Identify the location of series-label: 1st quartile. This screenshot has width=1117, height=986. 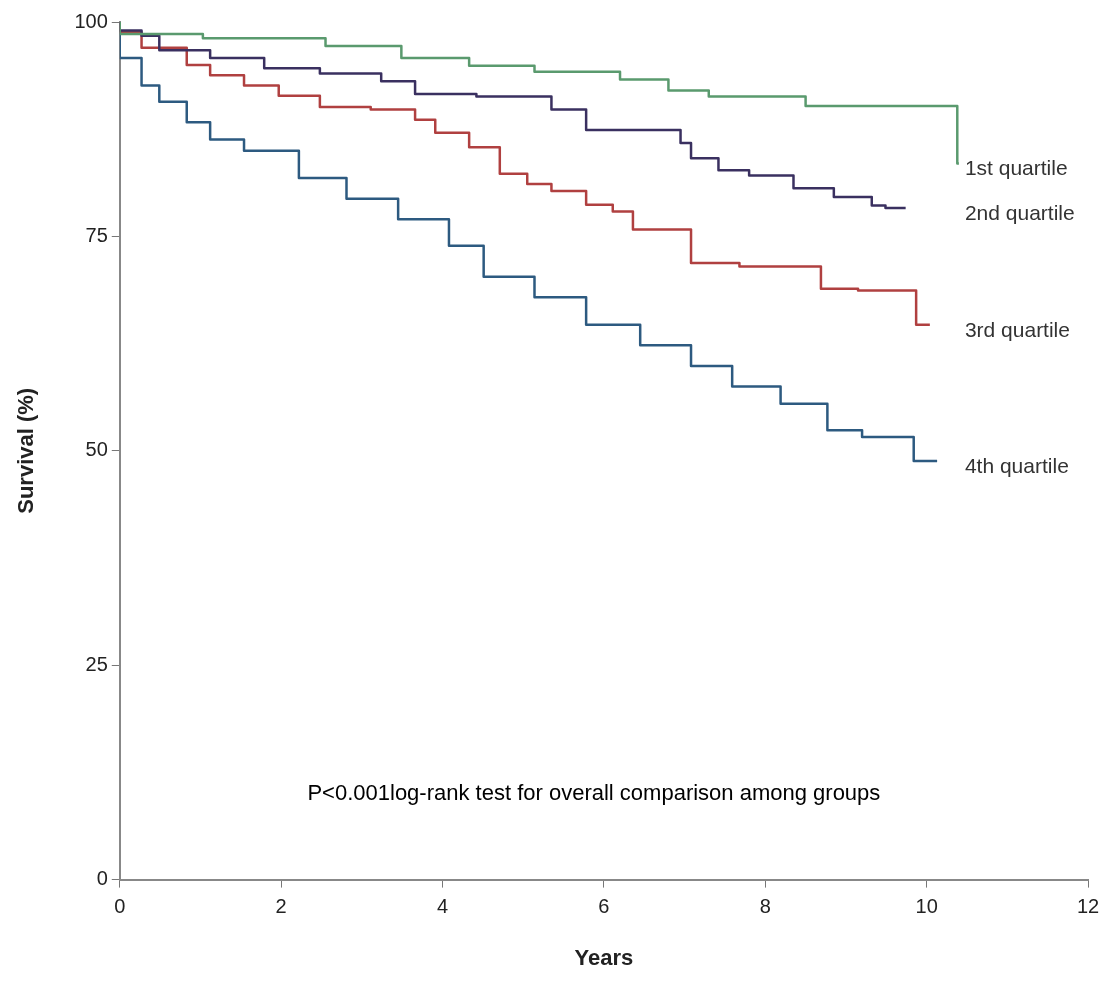
(1016, 168).